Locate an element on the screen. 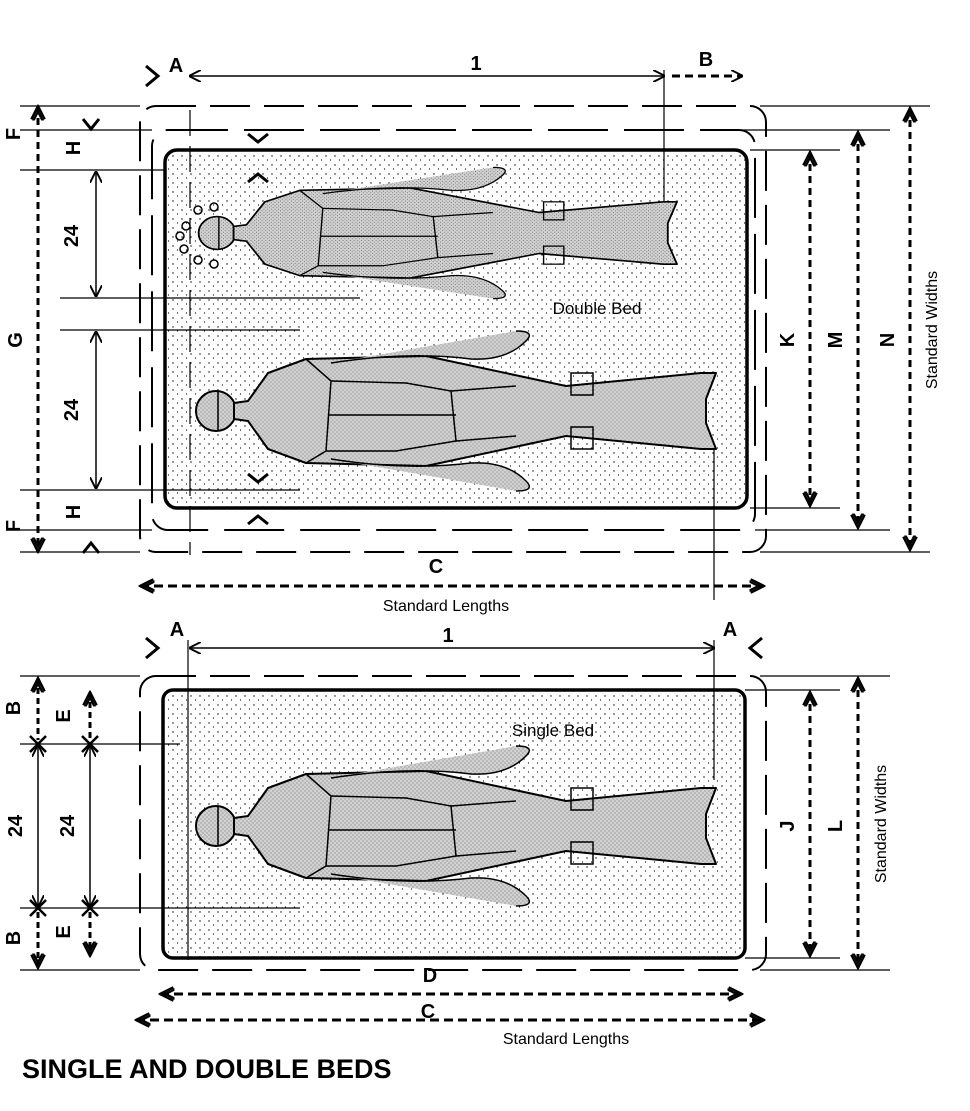  dimension-f-bottom-label: F is located at coordinates (14, 526).